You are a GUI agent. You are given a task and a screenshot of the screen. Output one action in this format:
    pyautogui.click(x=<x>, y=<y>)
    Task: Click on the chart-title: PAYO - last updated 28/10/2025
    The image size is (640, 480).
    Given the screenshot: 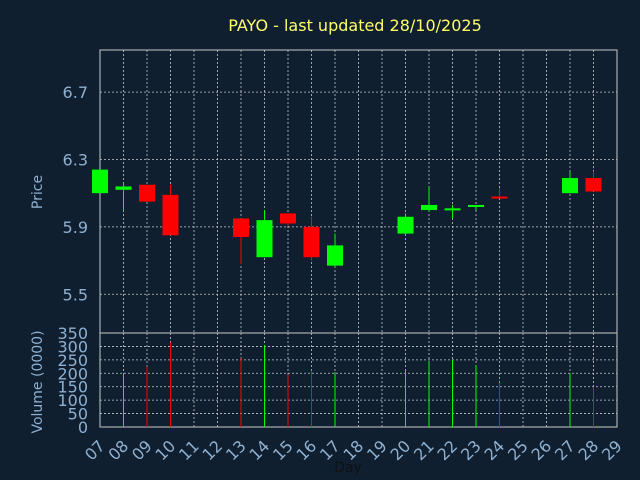 What is the action you would take?
    pyautogui.click(x=355, y=25)
    